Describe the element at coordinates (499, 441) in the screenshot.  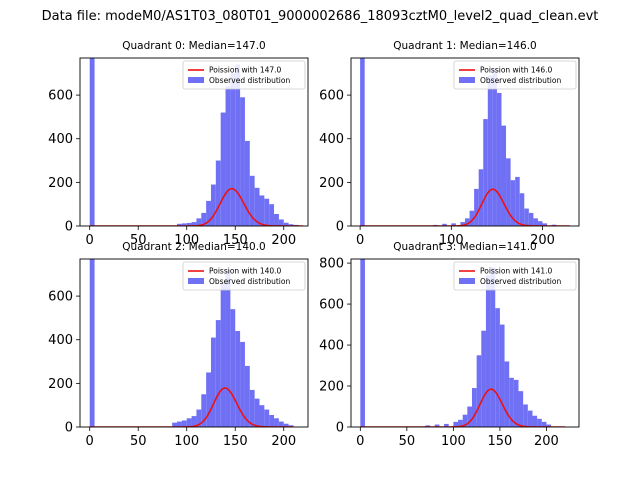
I see `x-tick-label: 150` at that location.